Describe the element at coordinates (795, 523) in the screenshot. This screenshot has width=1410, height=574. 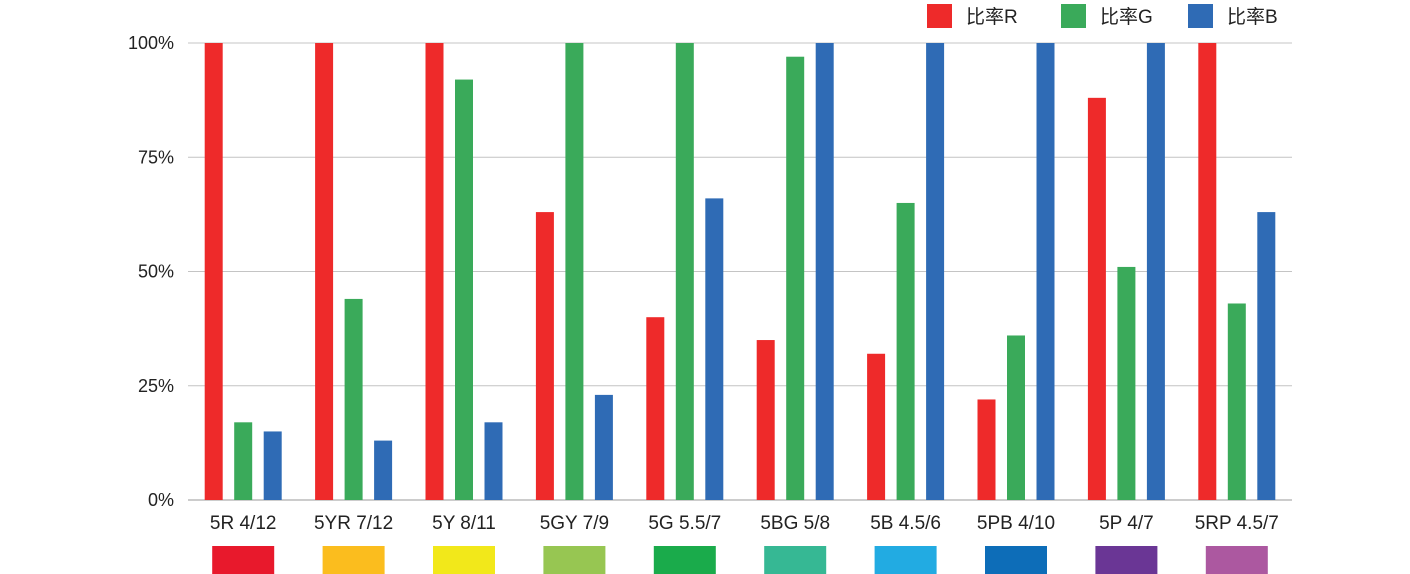
I see `x-tick-label: 5BG 5/8` at that location.